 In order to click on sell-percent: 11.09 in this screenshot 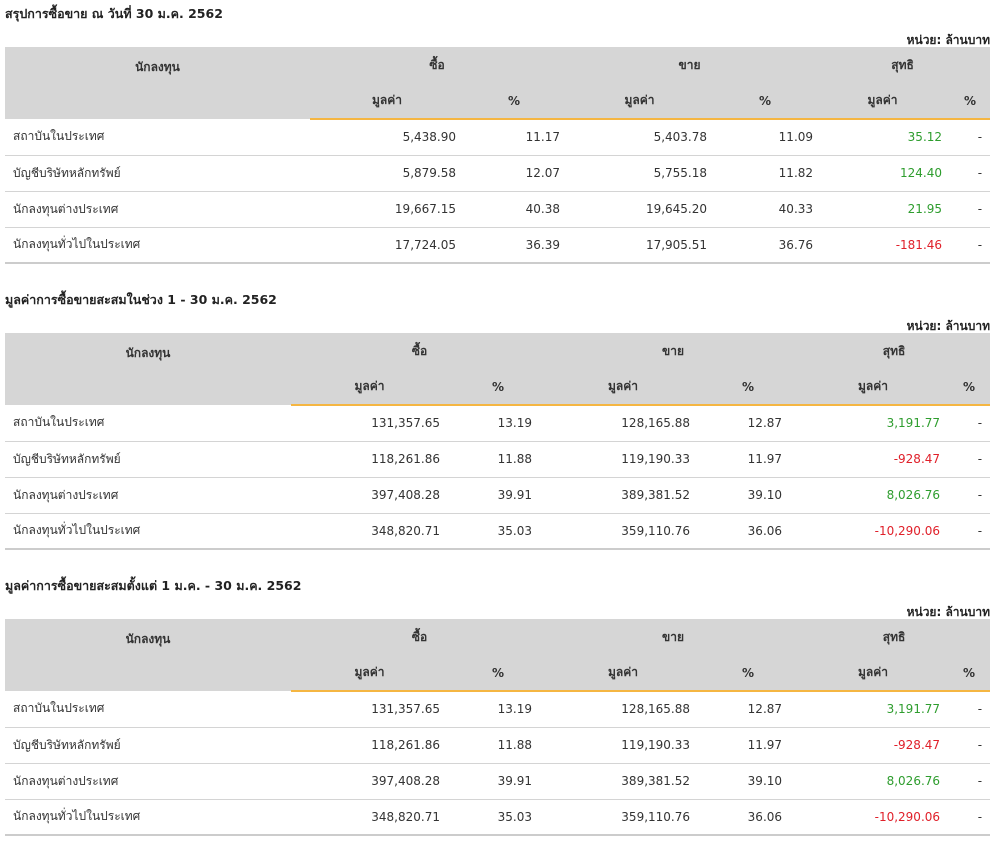, I will do `click(765, 137)`.